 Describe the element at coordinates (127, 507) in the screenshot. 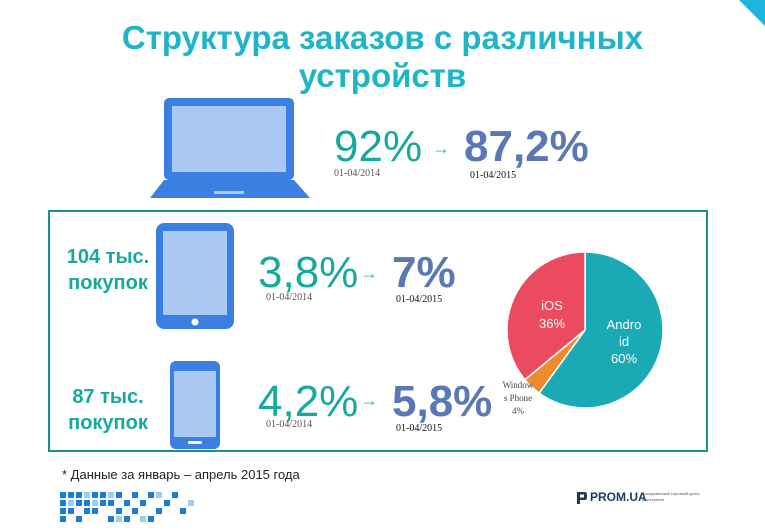

I see `pixel-pattern-logo` at that location.